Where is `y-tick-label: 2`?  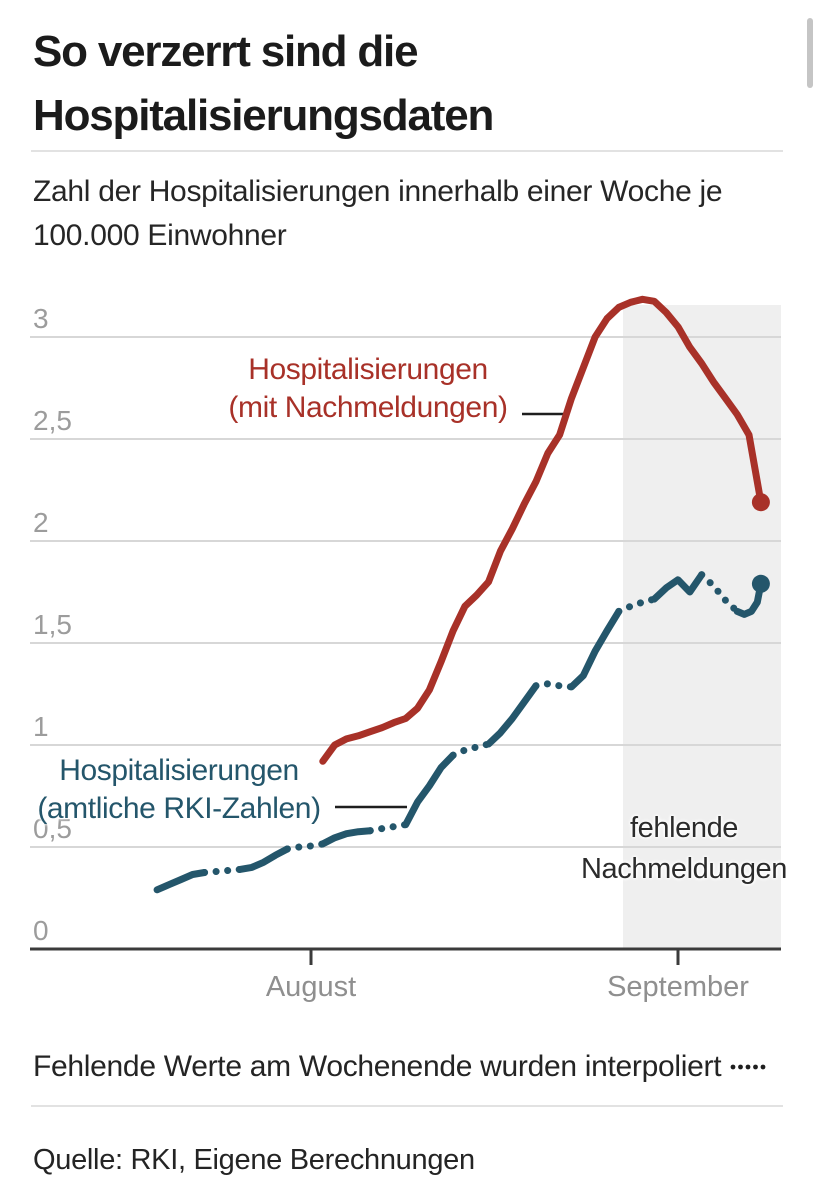
y-tick-label: 2 is located at coordinates (41, 522).